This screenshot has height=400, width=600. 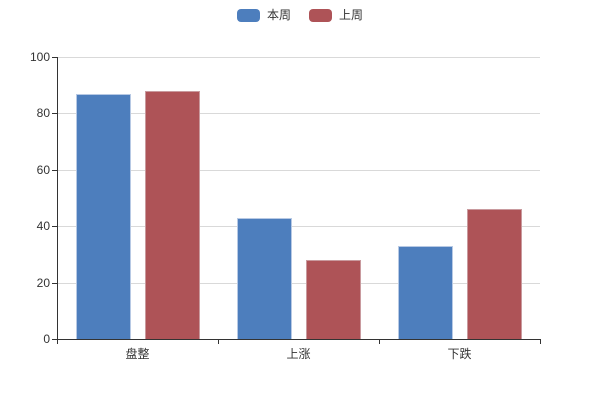 What do you see at coordinates (43, 282) in the screenshot?
I see `y-tick-label: 20` at bounding box center [43, 282].